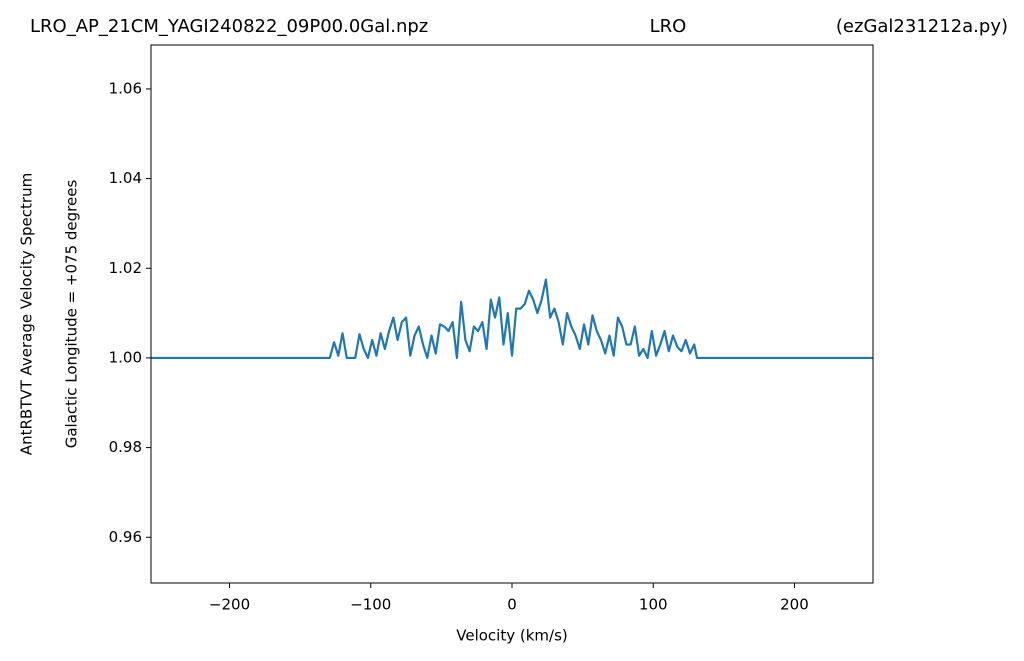  Describe the element at coordinates (370, 605) in the screenshot. I see `x-tick-label: −100` at that location.